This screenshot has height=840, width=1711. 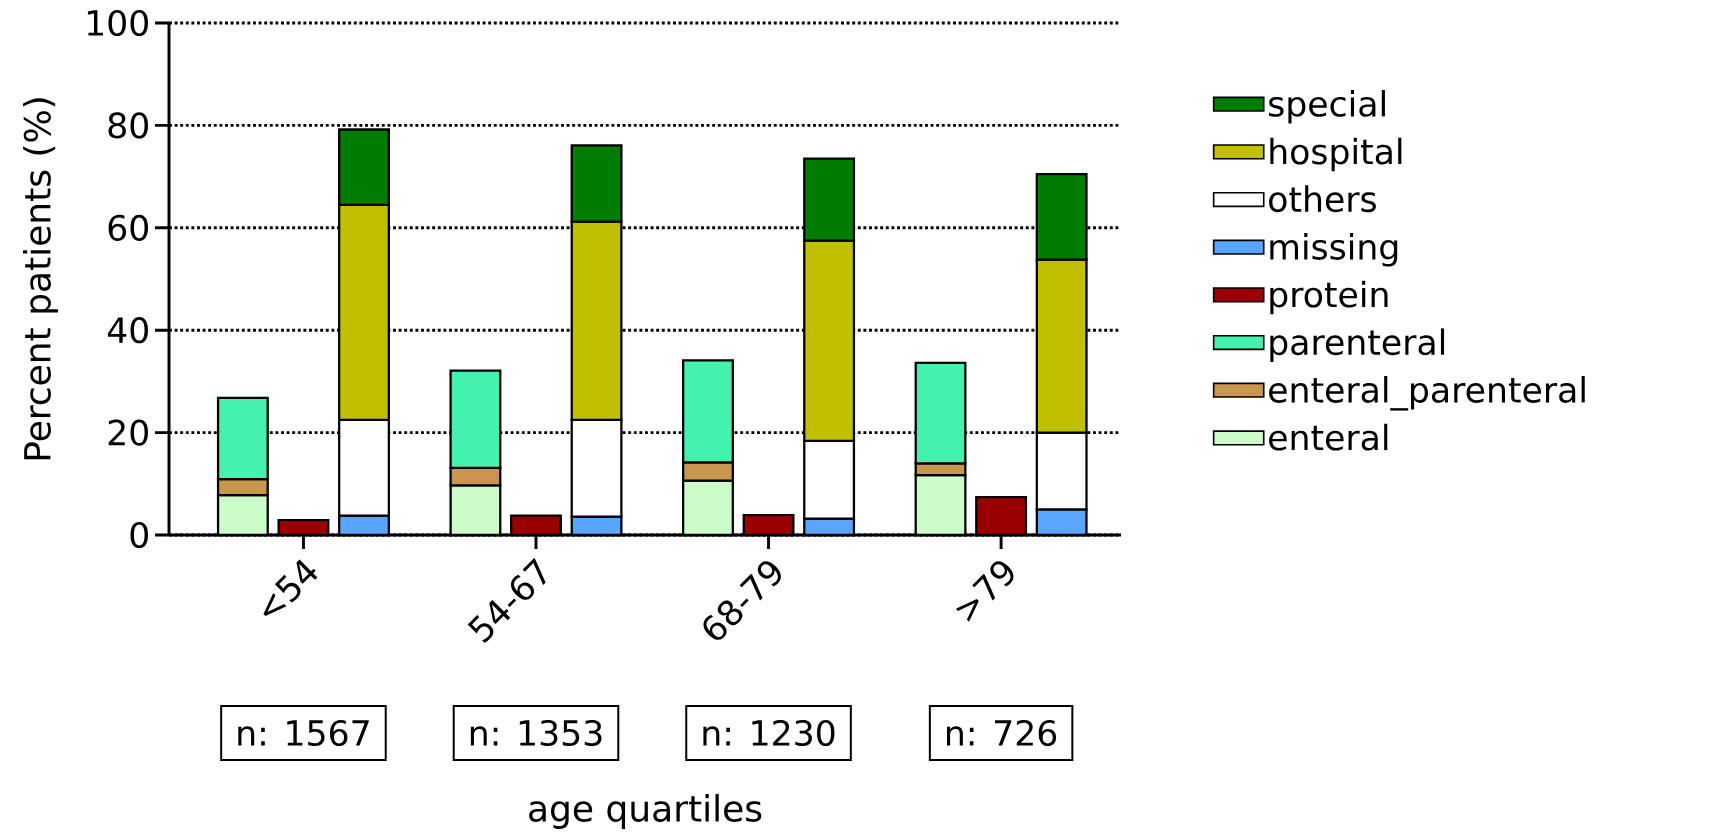 I want to click on y-tick-label: 40, so click(x=127, y=330).